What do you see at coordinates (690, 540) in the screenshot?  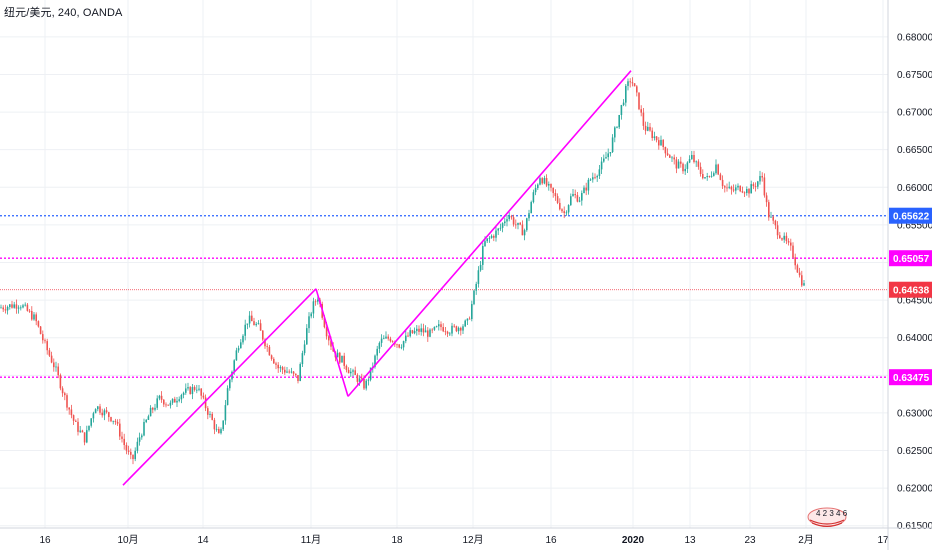 I see `x-tick-label: 13` at bounding box center [690, 540].